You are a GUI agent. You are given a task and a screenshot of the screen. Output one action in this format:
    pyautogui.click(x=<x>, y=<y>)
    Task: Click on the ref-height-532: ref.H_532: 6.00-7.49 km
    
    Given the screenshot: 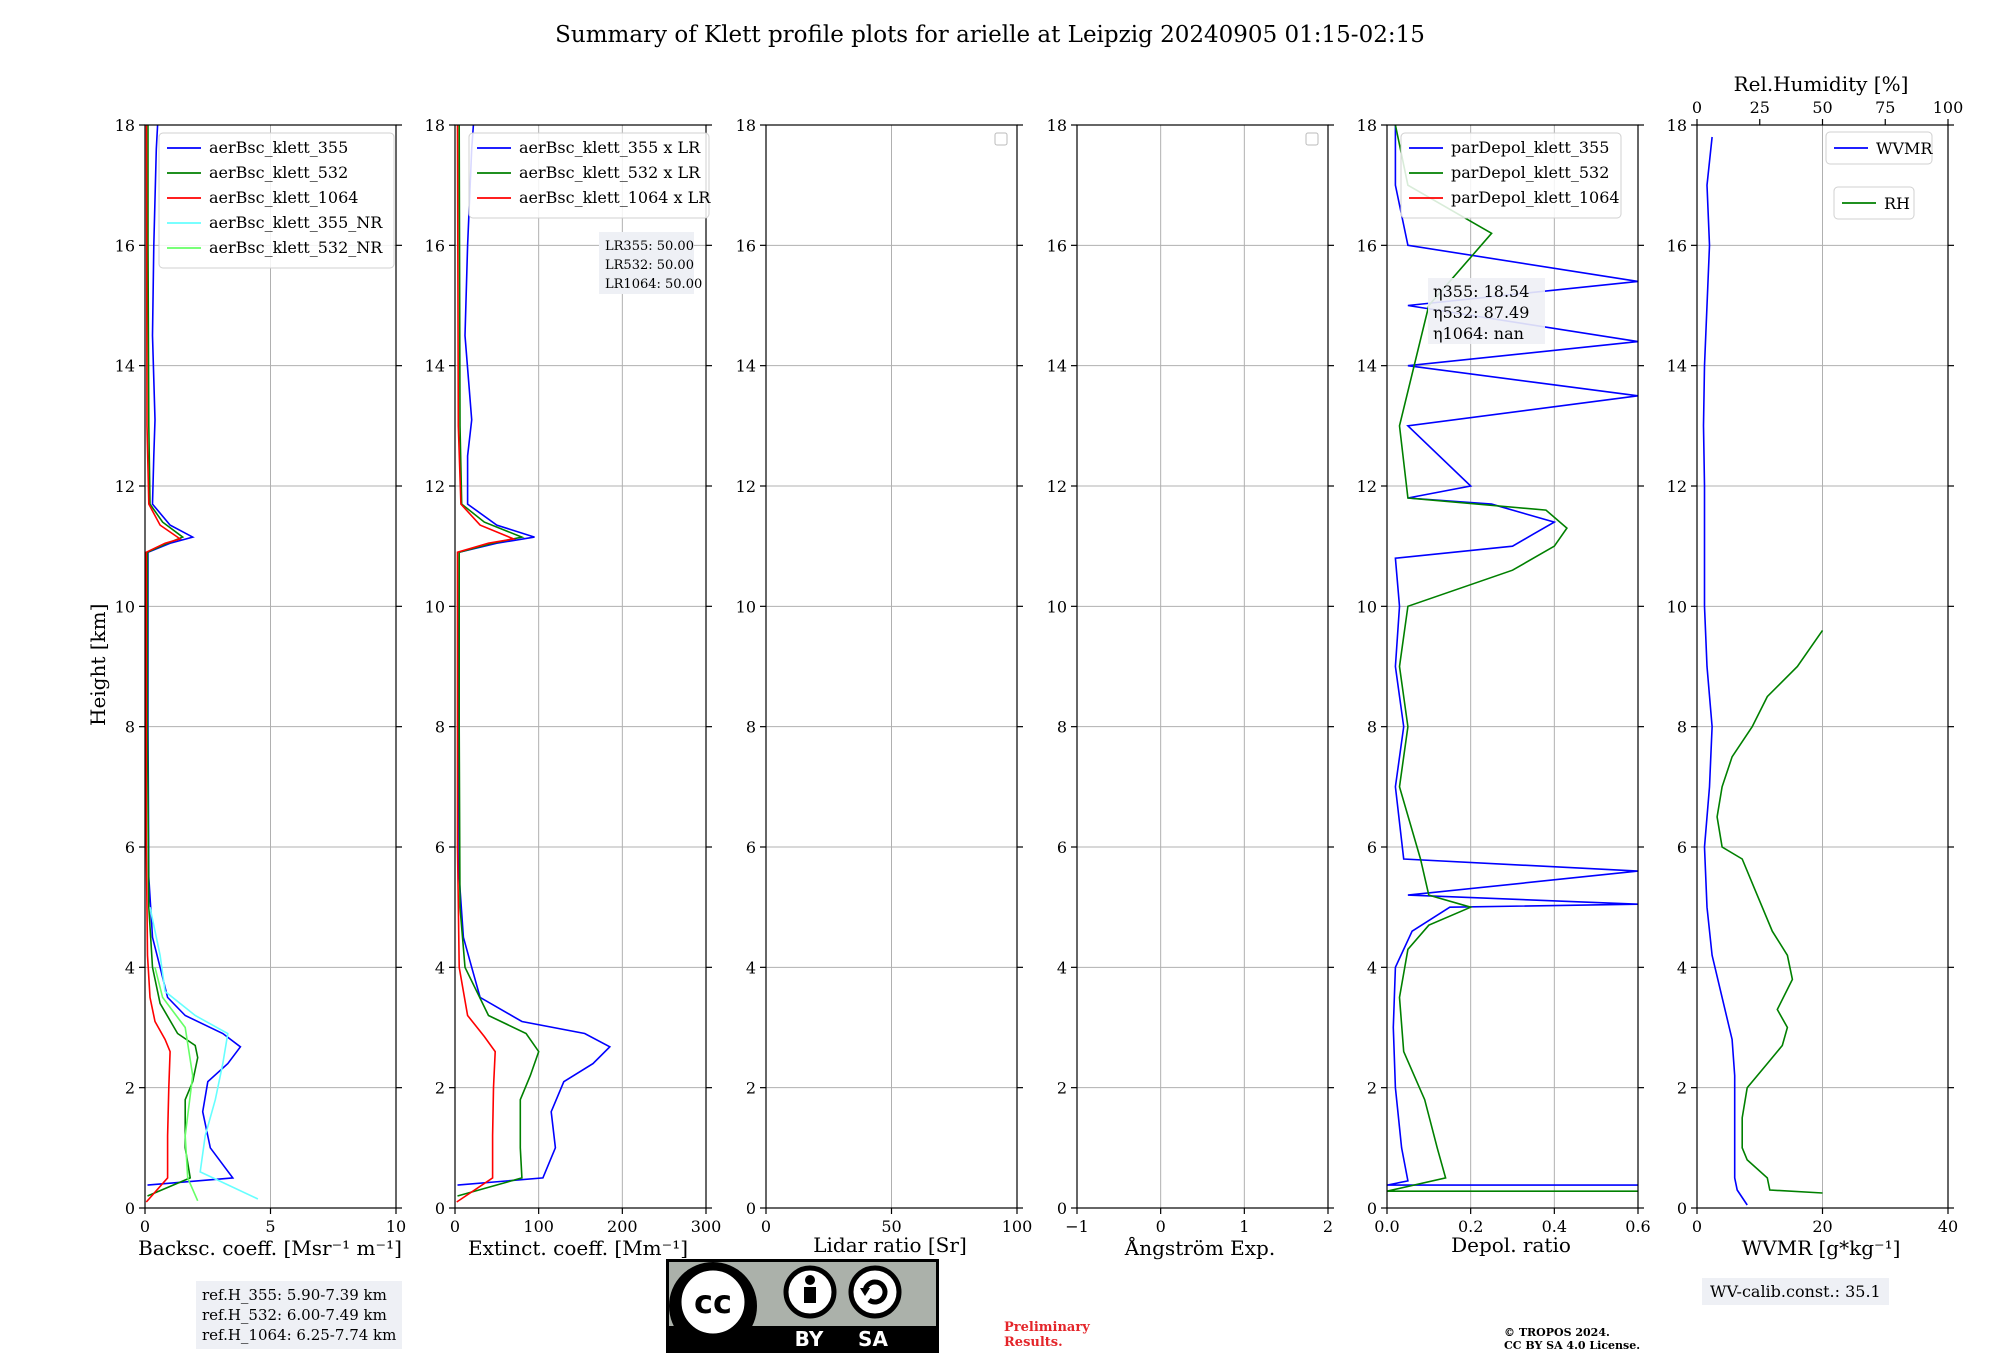 What is the action you would take?
    pyautogui.click(x=294, y=1315)
    